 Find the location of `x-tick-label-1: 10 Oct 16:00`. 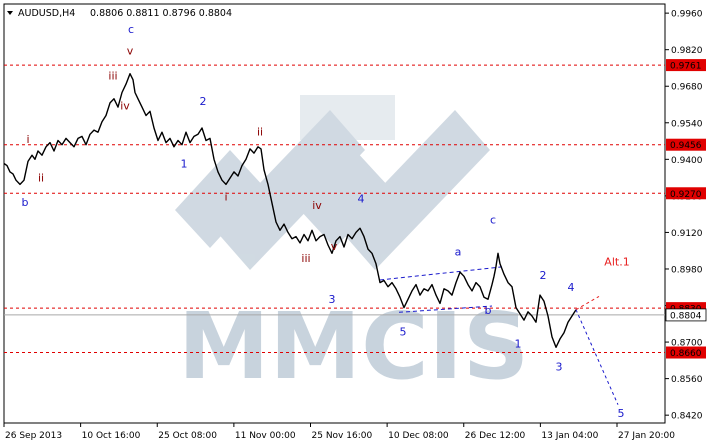

x-tick-label-1: 10 Oct 16:00 is located at coordinates (111, 436).